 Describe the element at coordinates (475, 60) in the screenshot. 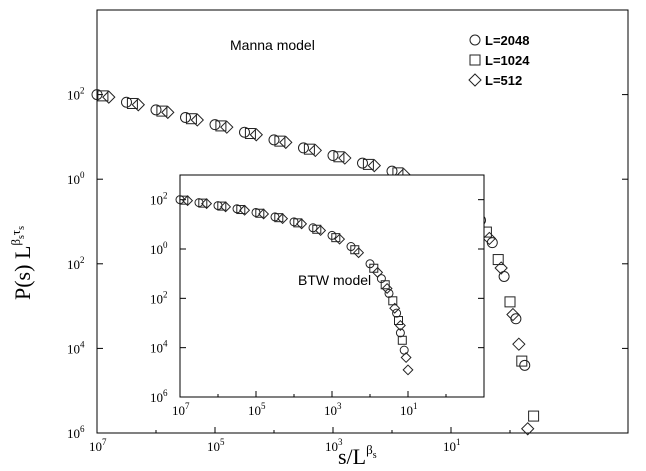

I see `legend-marker-square` at that location.